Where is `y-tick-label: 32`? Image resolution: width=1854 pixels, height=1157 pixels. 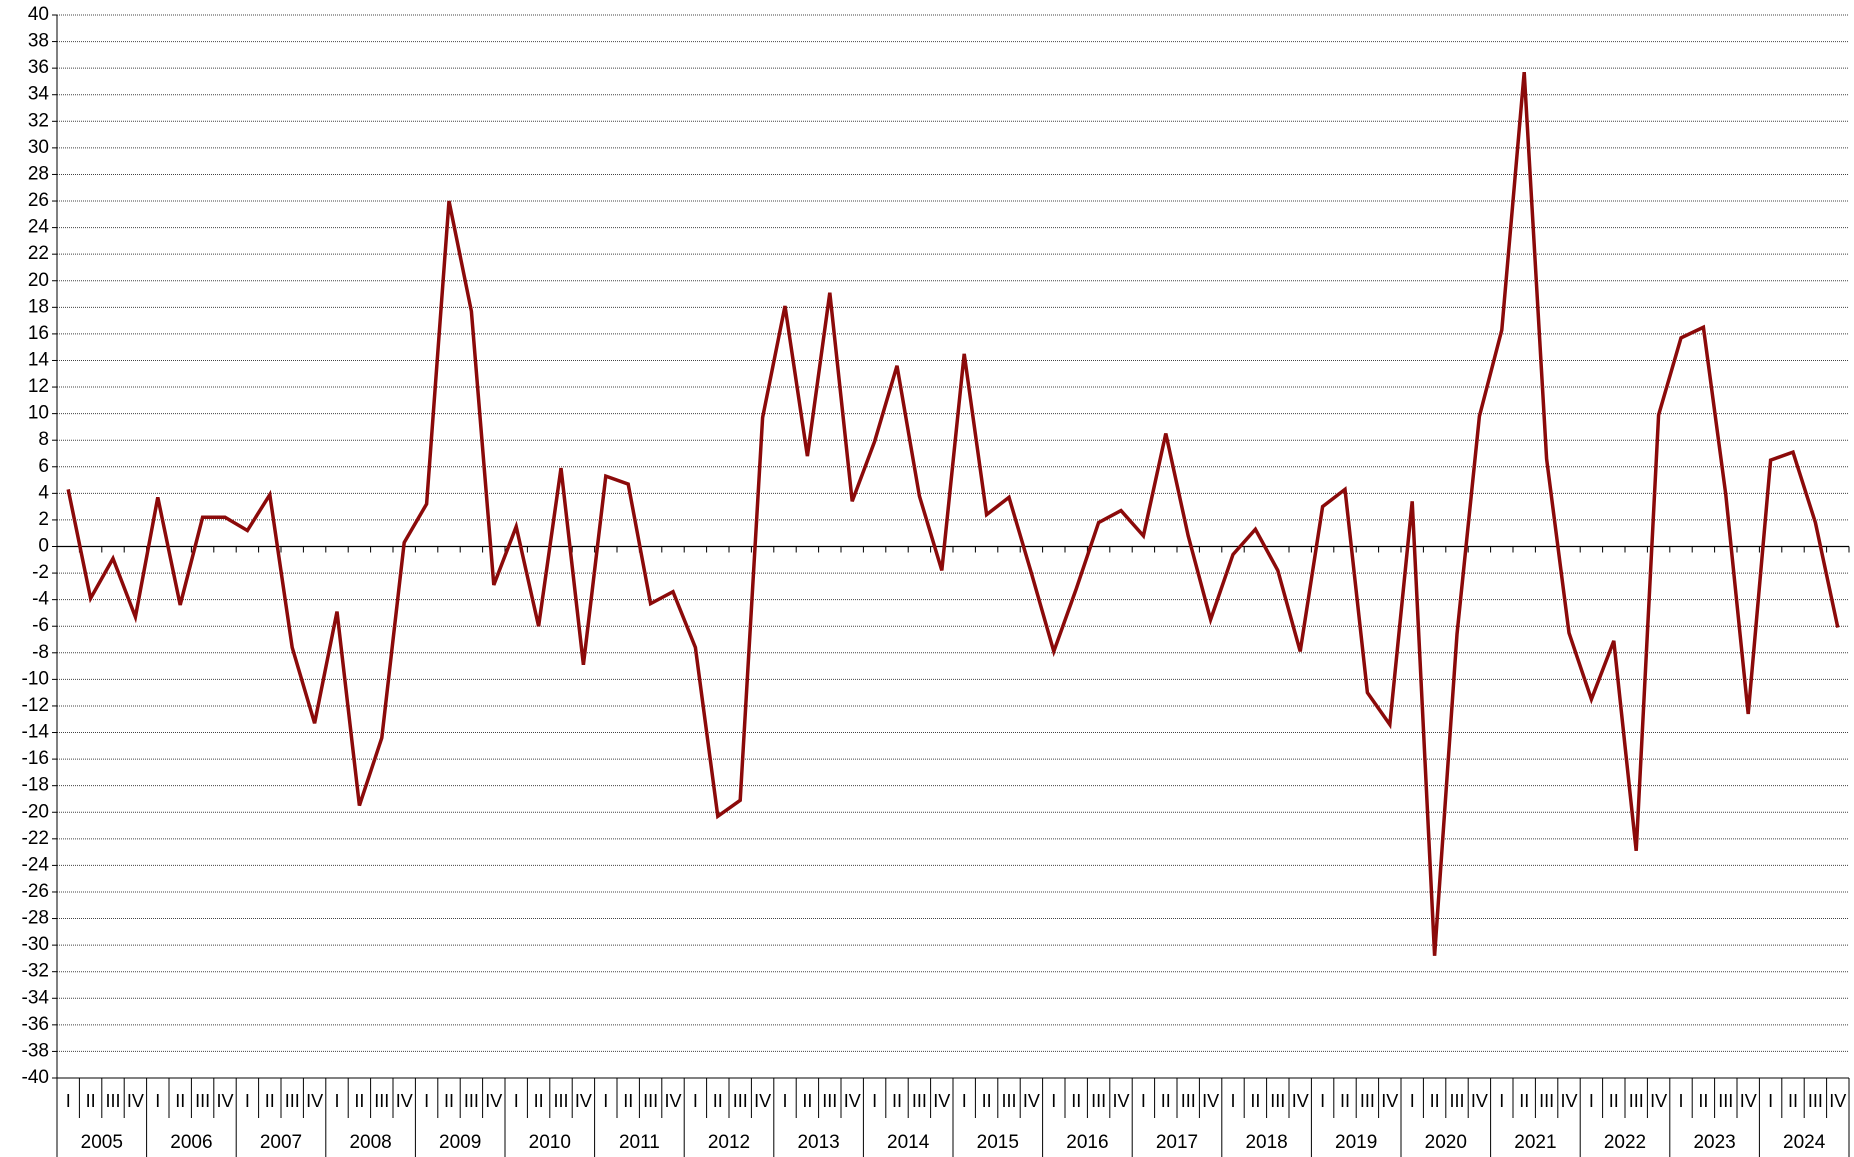 y-tick-label: 32 is located at coordinates (38, 120).